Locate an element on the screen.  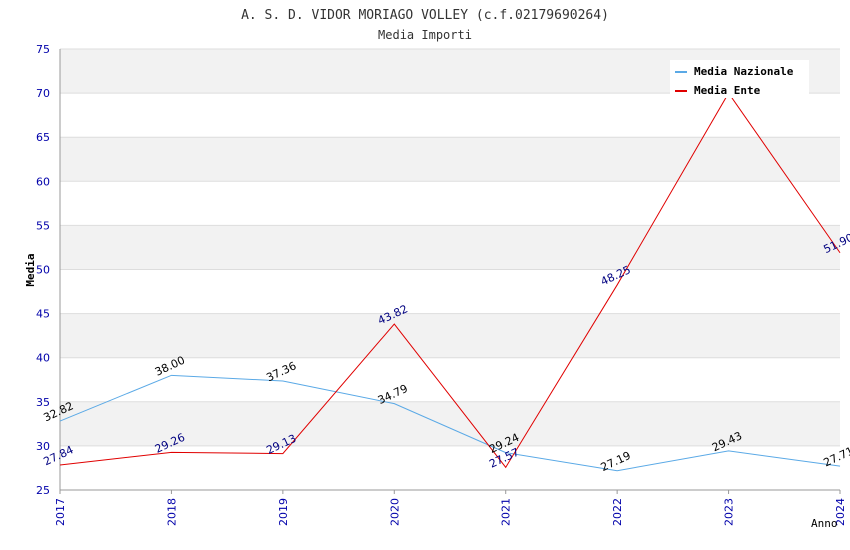
y-tick-label: 45 is located at coordinates (43, 314).